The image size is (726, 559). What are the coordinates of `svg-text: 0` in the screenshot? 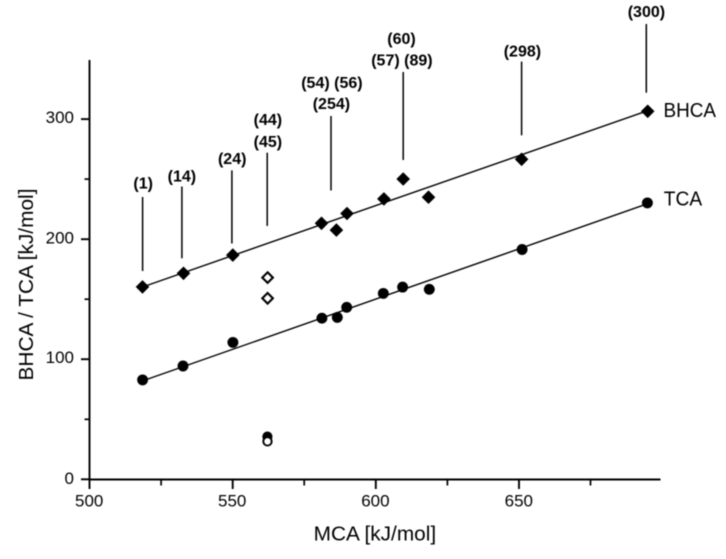 It's located at (69, 478).